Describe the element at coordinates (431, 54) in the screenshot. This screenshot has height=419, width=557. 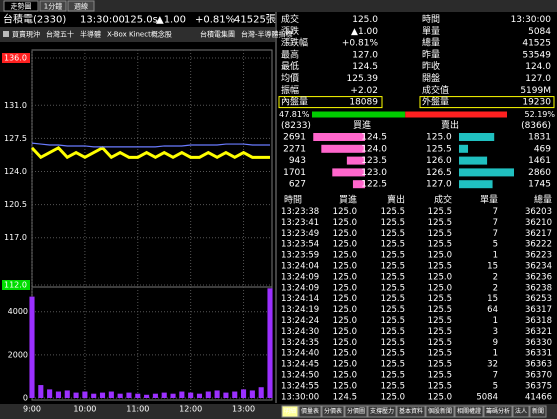
I see `quote-label: 昨量` at that location.